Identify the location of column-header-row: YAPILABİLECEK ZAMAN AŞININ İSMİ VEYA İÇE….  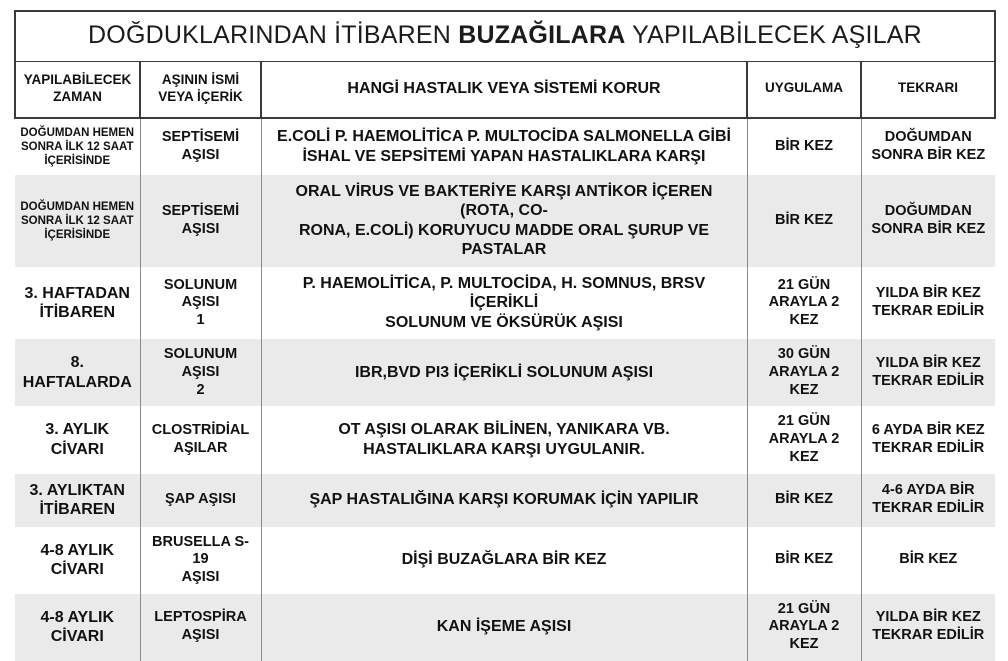
(505, 89).